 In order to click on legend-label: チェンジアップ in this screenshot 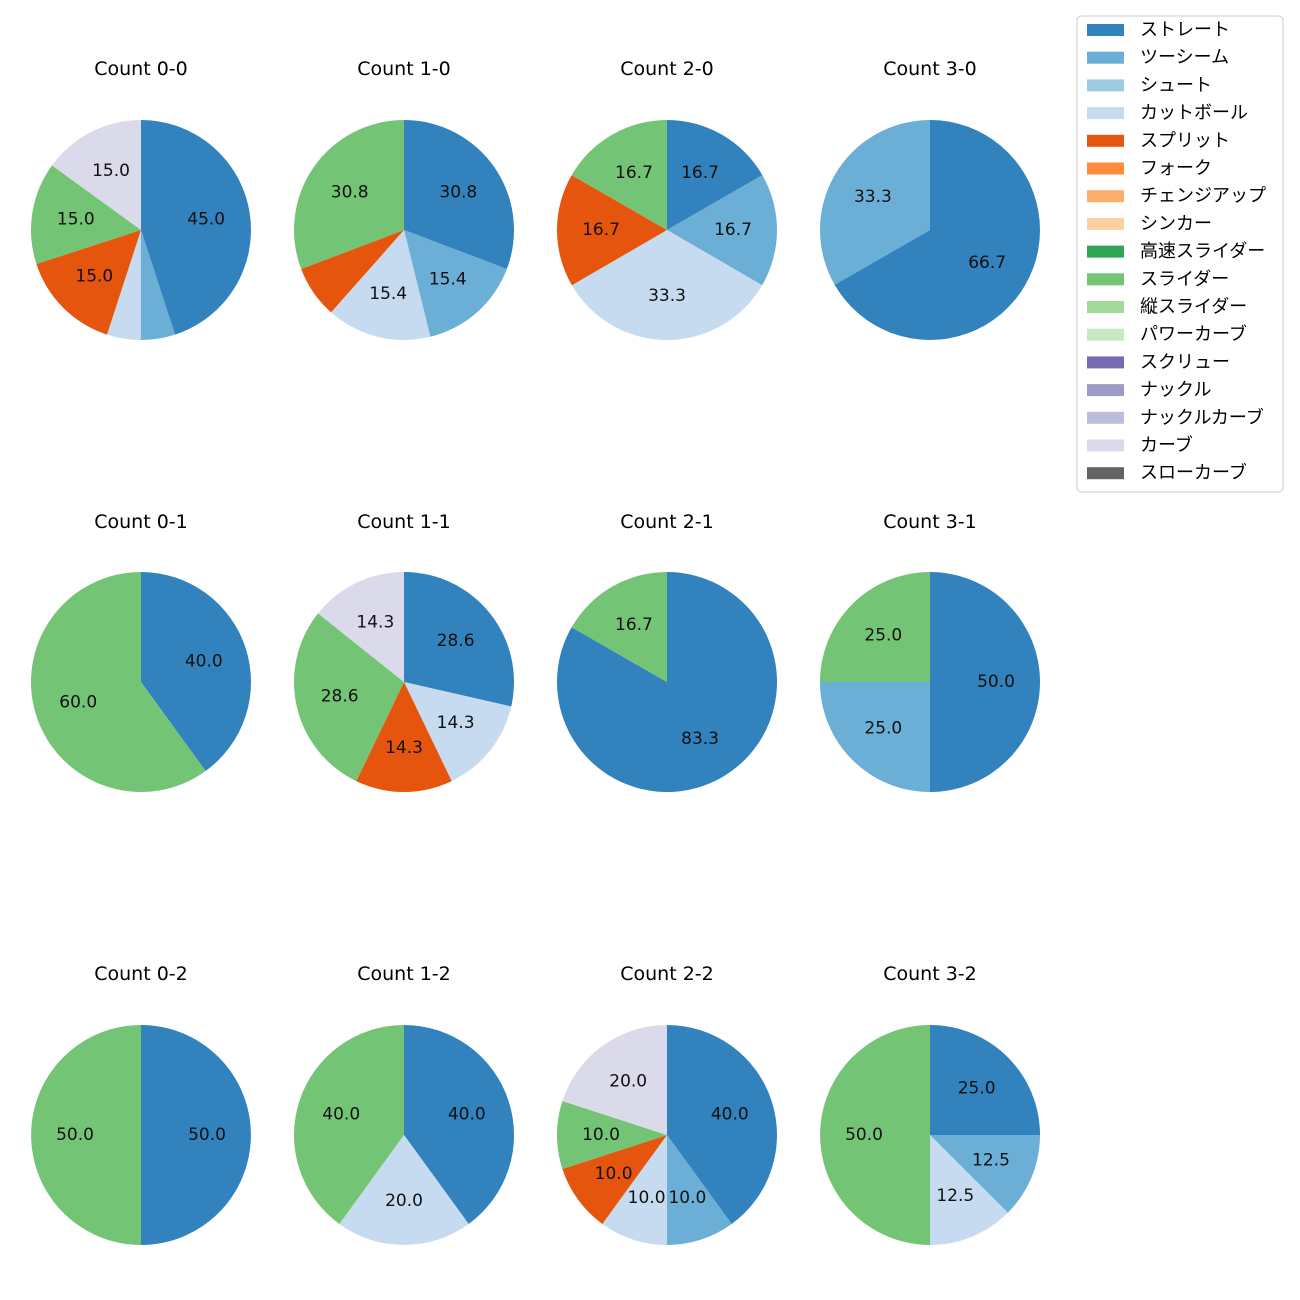, I will do `click(1203, 196)`.